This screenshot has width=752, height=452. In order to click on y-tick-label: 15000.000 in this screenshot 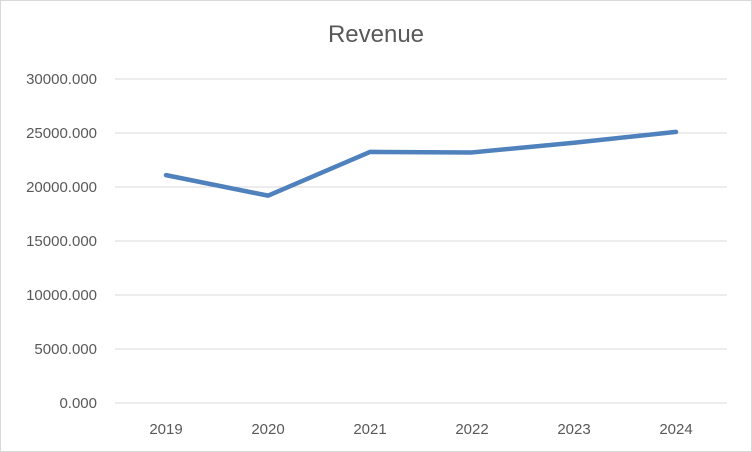, I will do `click(61, 241)`.